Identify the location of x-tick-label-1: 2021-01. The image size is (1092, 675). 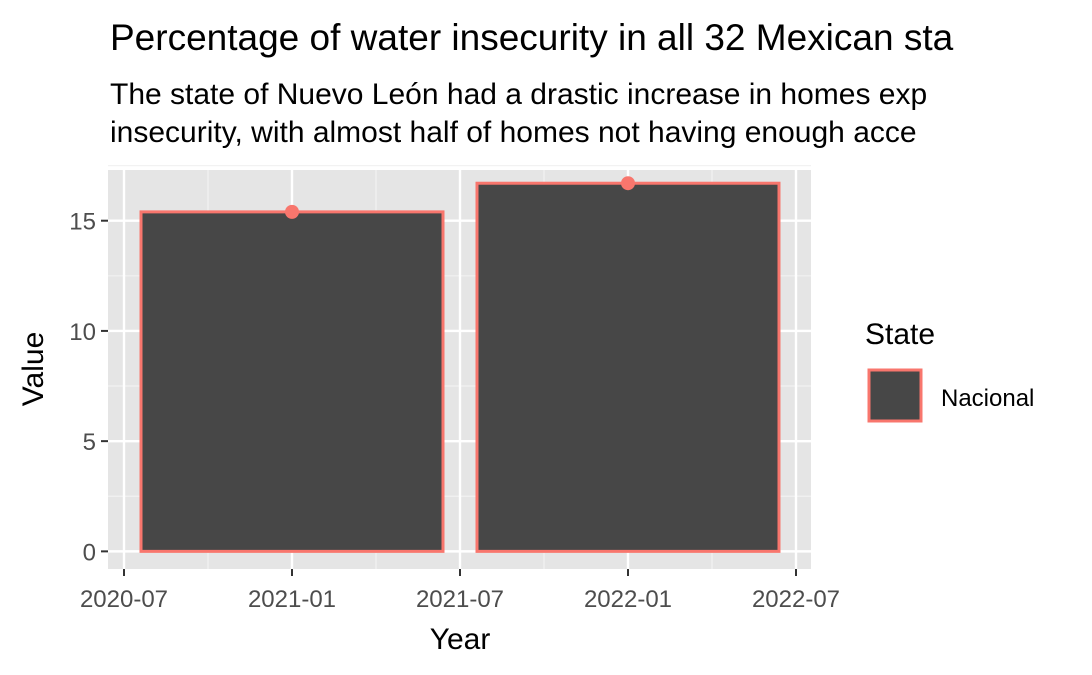
(292, 599).